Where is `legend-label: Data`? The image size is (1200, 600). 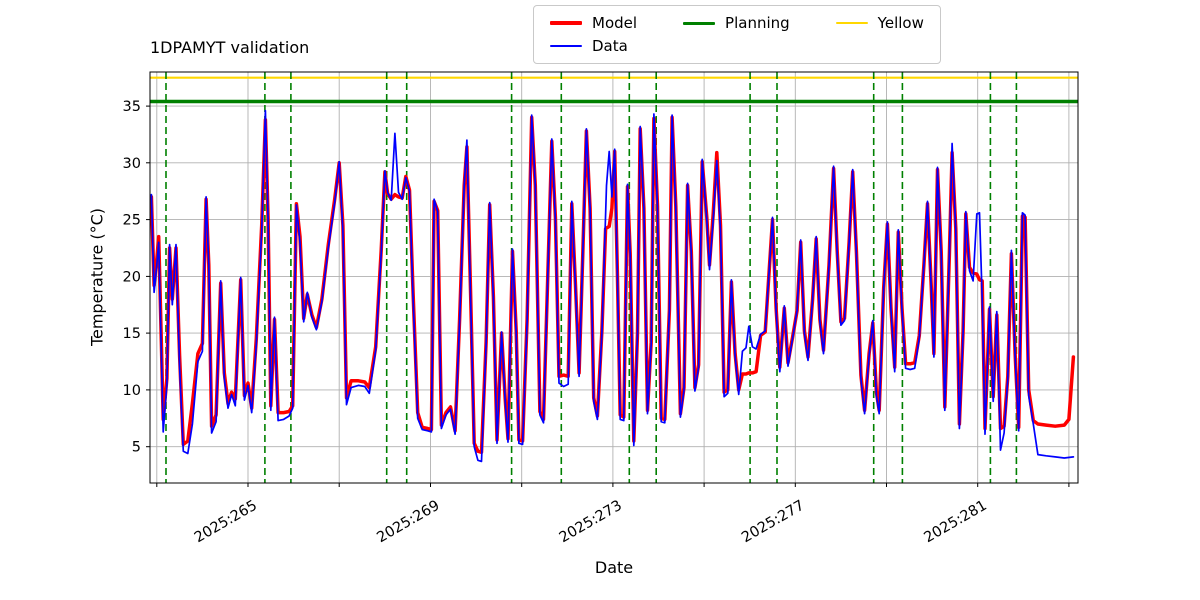 legend-label: Data is located at coordinates (610, 46).